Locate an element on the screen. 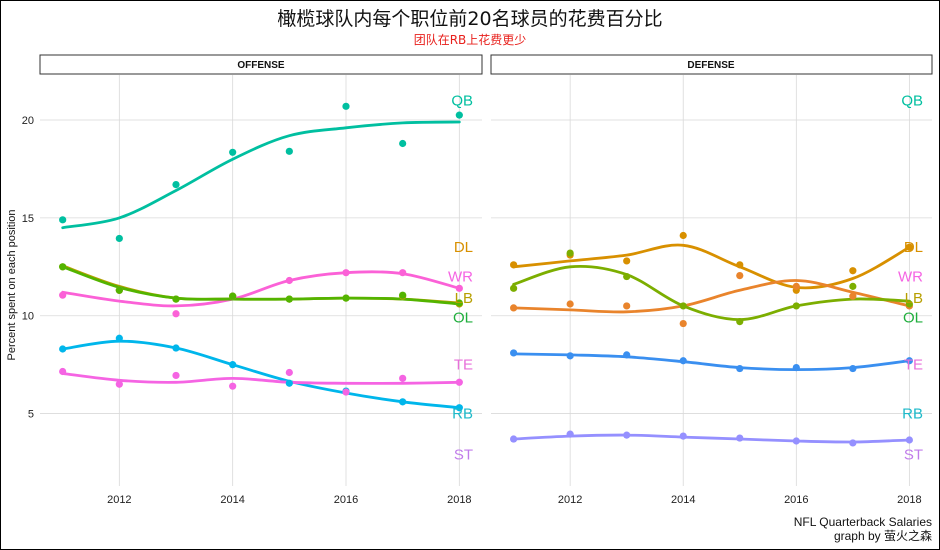 Image resolution: width=940 pixels, height=550 pixels. position-label-dl-defense: DL is located at coordinates (913, 247).